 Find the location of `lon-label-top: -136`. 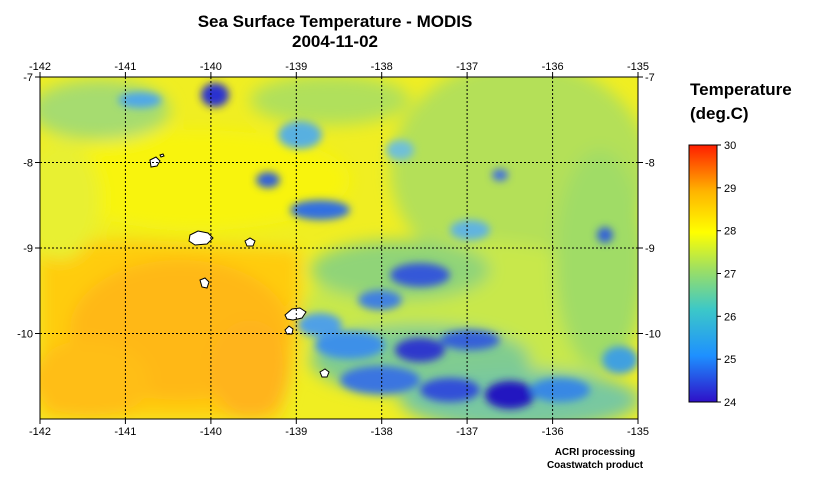

lon-label-top: -136 is located at coordinates (553, 67).